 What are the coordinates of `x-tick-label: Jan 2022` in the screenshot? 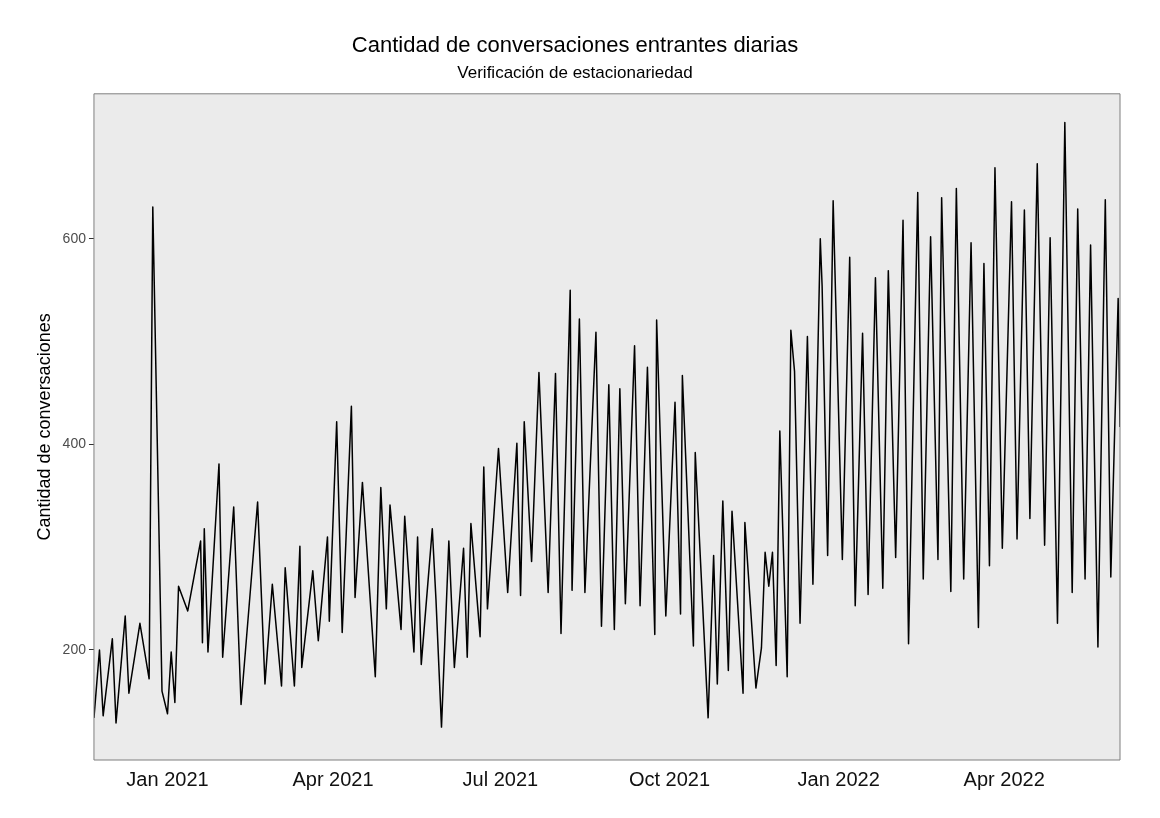 It's located at (838, 778).